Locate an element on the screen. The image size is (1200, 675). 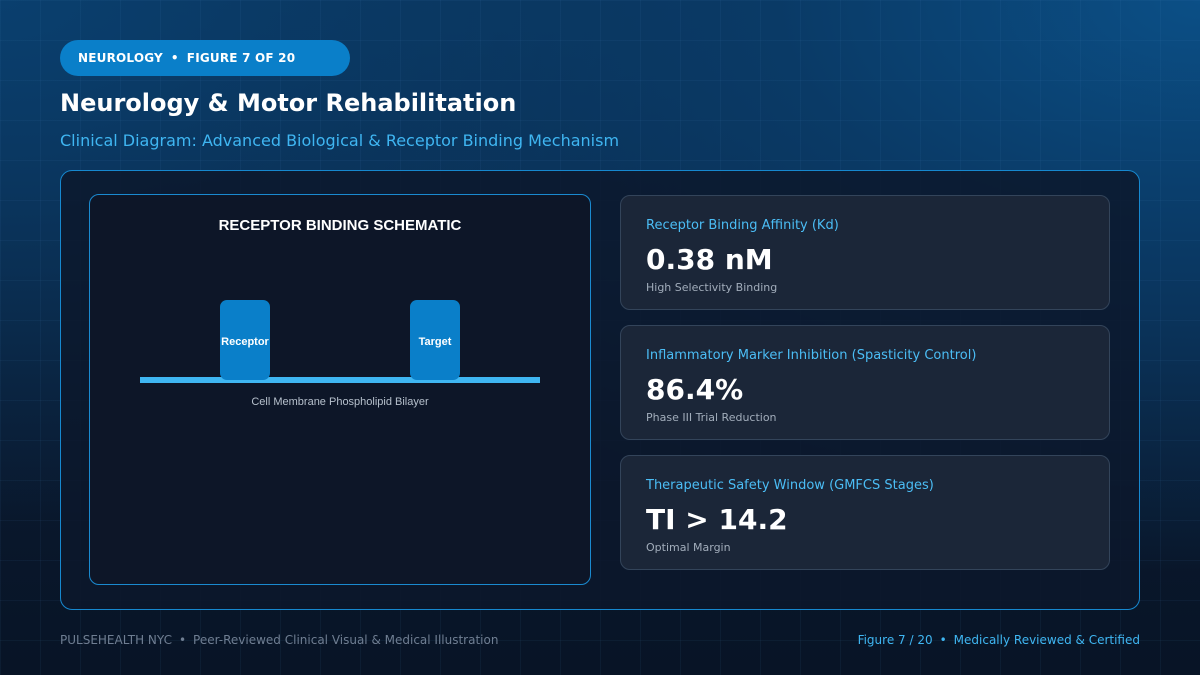
badge-section: NEUROLOGY is located at coordinates (120, 58).